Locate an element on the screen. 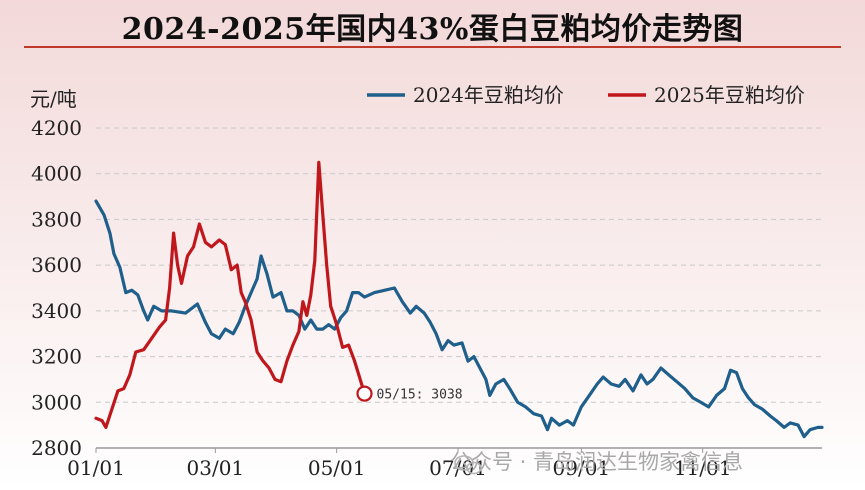 This screenshot has height=490, width=865. legend: 2024年豆粕均价 2025年豆粕均价 is located at coordinates (586, 95).